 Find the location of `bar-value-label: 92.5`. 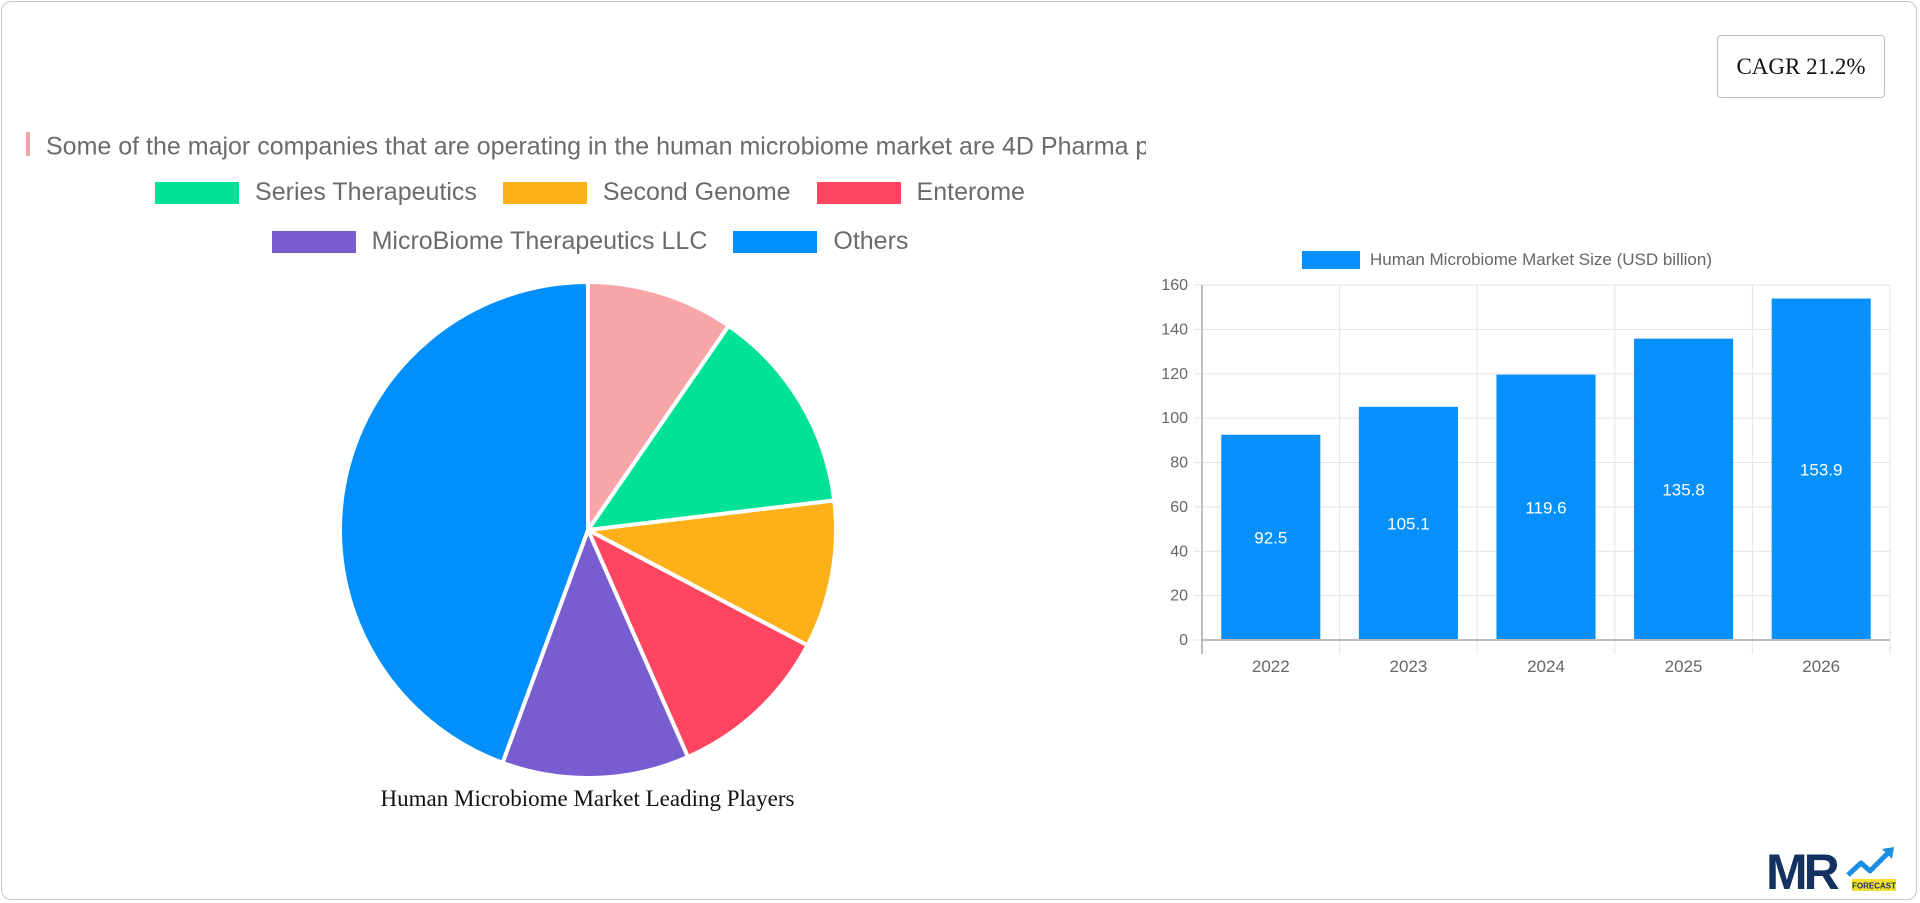

bar-value-label: 92.5 is located at coordinates (1270, 537).